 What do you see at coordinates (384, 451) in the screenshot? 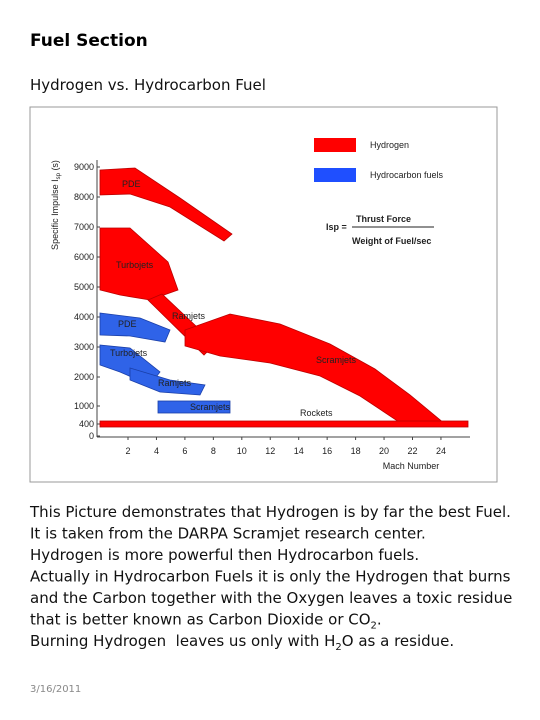
I see `x-tick-label: 20` at bounding box center [384, 451].